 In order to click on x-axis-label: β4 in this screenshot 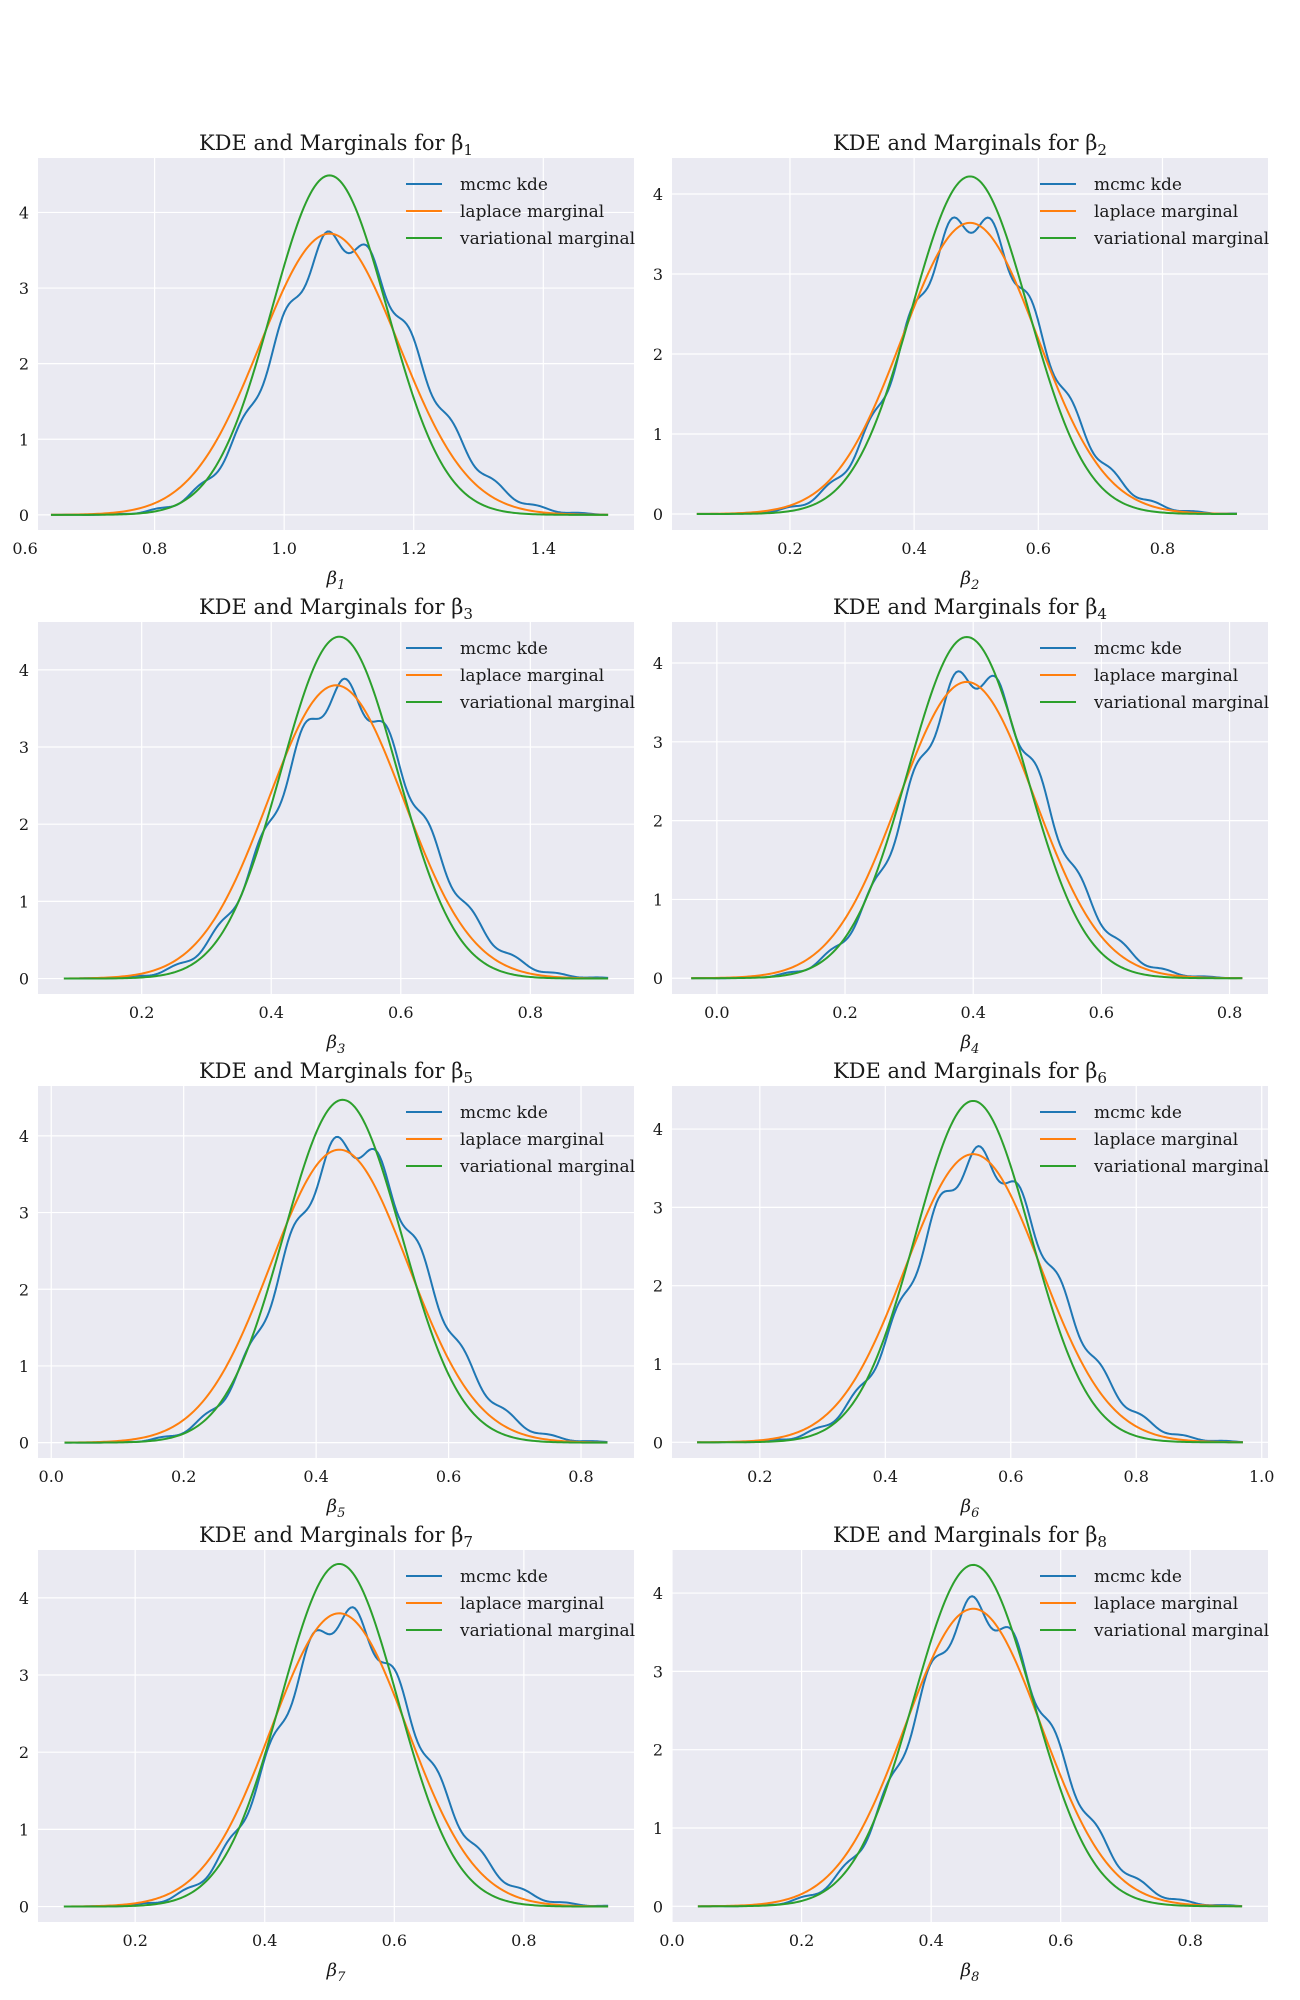, I will do `click(970, 1044)`.